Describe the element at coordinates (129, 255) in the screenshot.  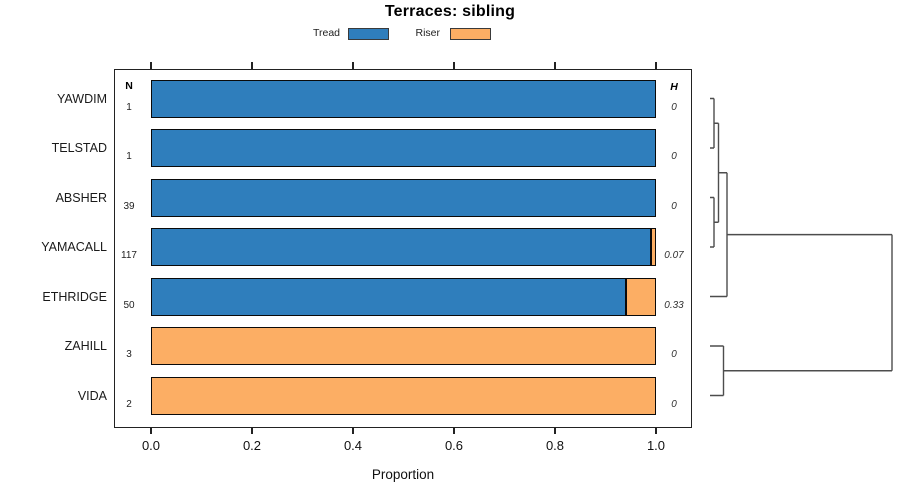
I see `n-value: 117` at that location.